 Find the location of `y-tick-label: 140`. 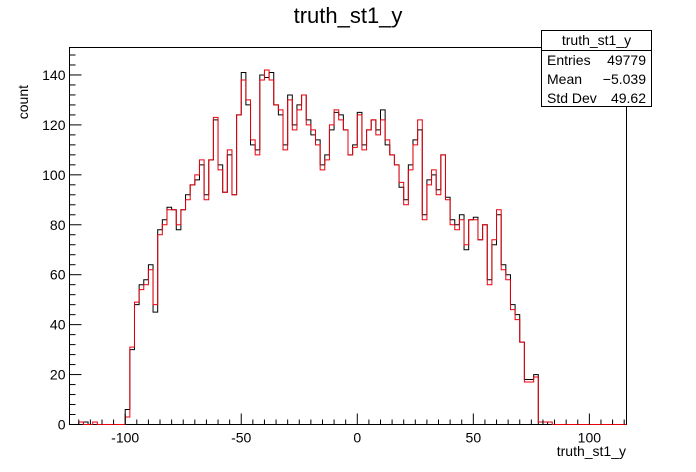

y-tick-label: 140 is located at coordinates (54, 75).